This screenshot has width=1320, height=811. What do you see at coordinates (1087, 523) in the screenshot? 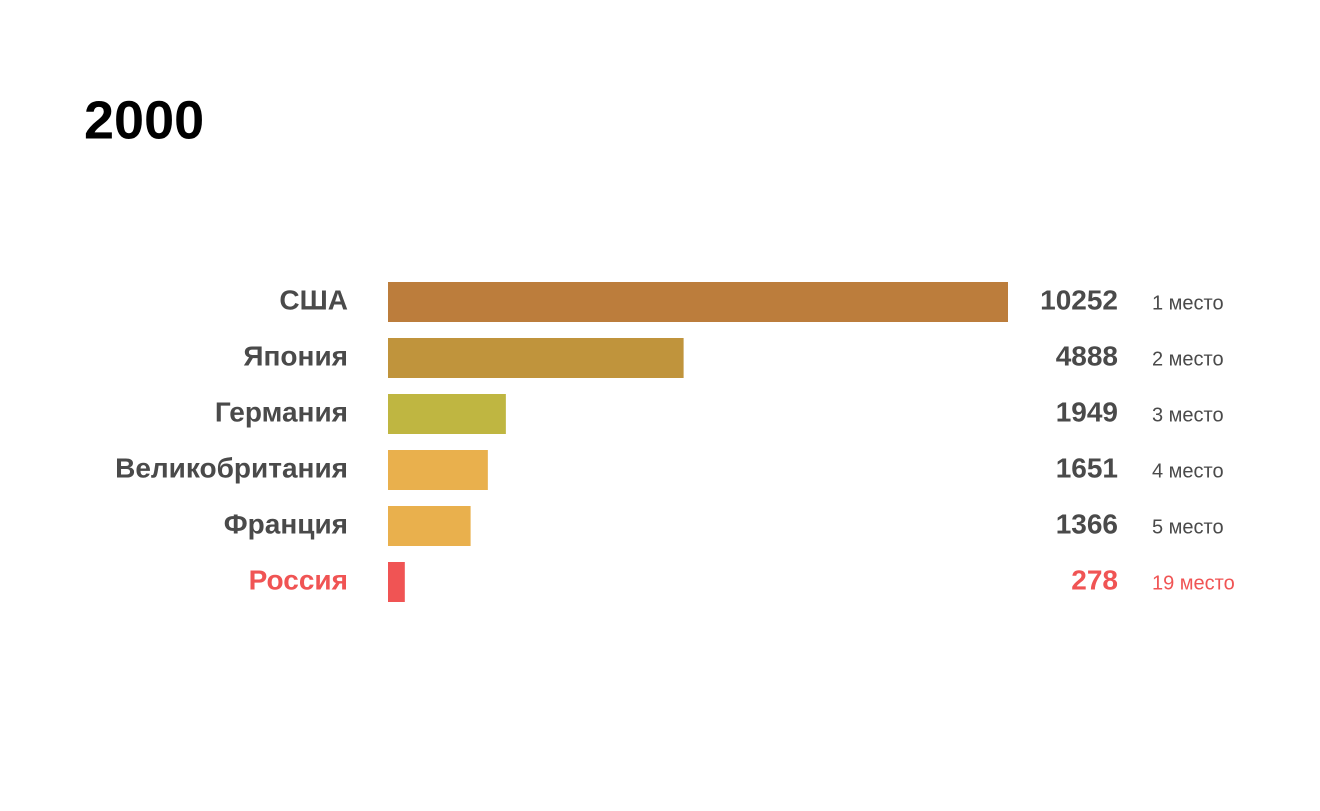
I see `value-label: 1366` at bounding box center [1087, 523].